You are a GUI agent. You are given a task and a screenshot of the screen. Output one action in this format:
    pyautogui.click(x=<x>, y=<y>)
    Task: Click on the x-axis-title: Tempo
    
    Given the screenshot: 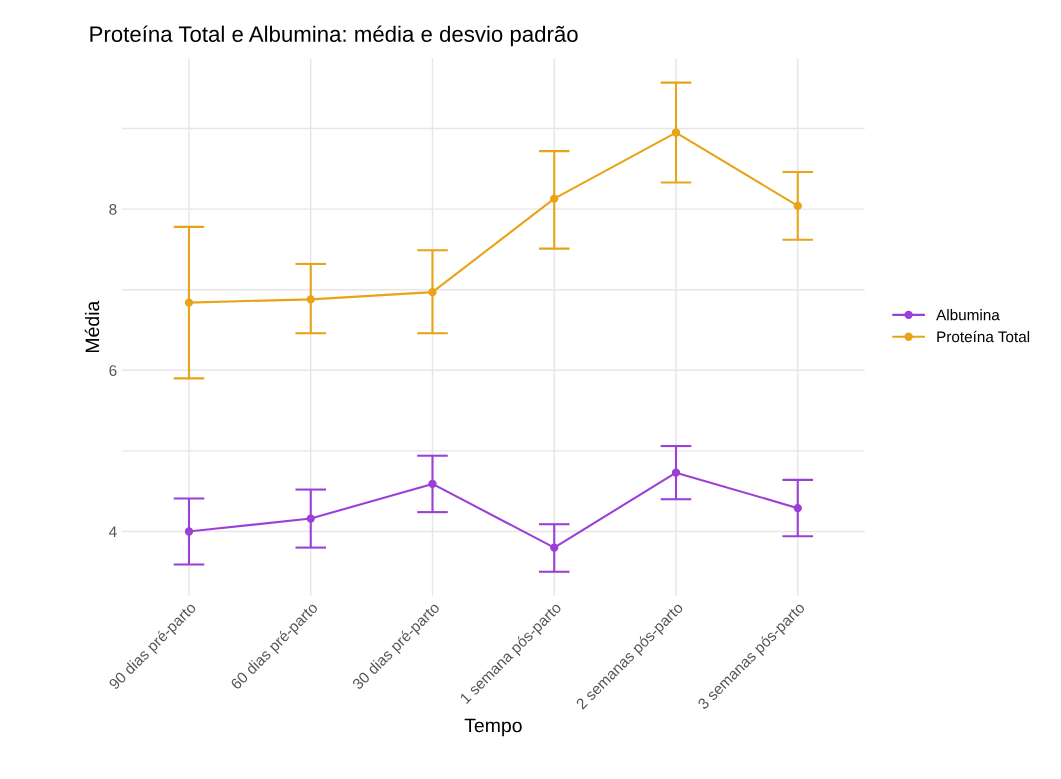 What is the action you would take?
    pyautogui.click(x=493, y=727)
    